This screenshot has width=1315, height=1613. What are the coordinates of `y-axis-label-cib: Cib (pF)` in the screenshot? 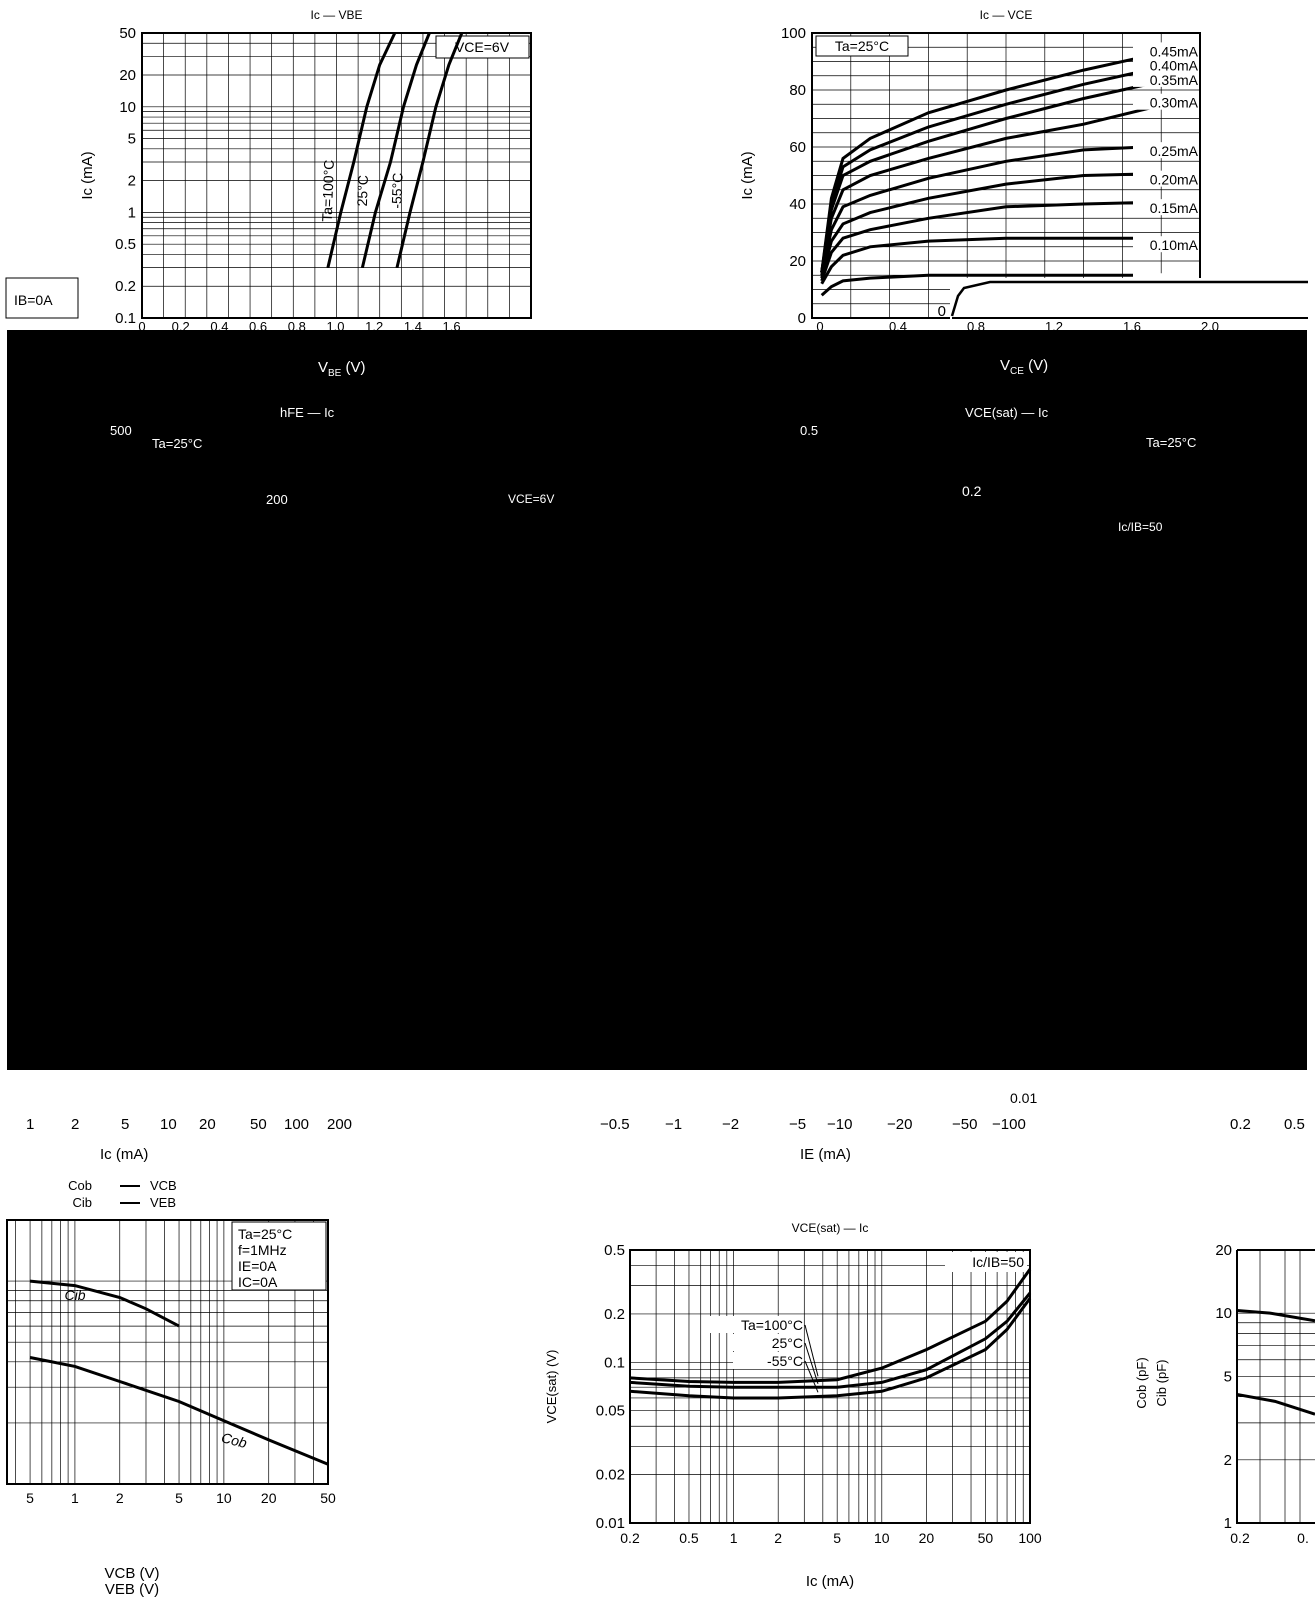 It's located at (1161, 1383).